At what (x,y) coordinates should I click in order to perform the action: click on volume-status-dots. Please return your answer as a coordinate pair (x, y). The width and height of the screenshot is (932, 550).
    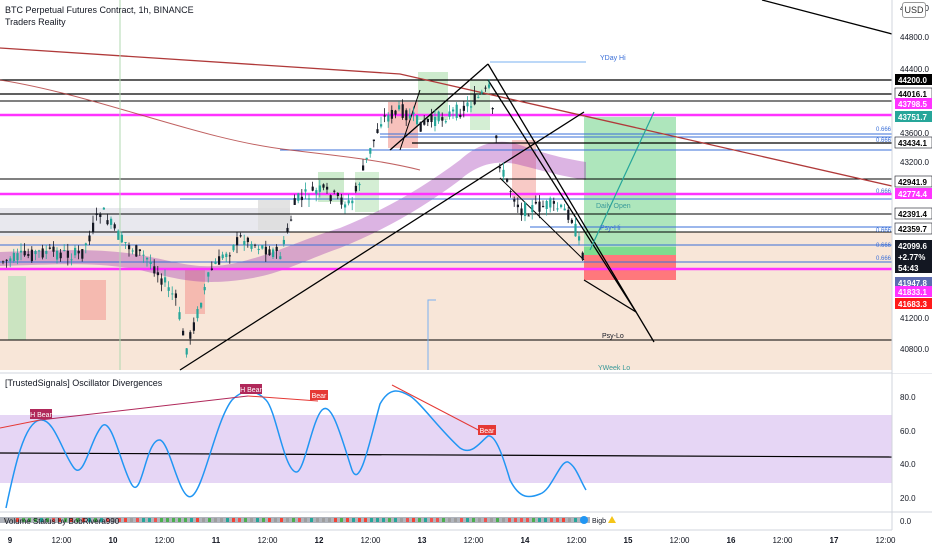
    Looking at the image, I should click on (290, 520).